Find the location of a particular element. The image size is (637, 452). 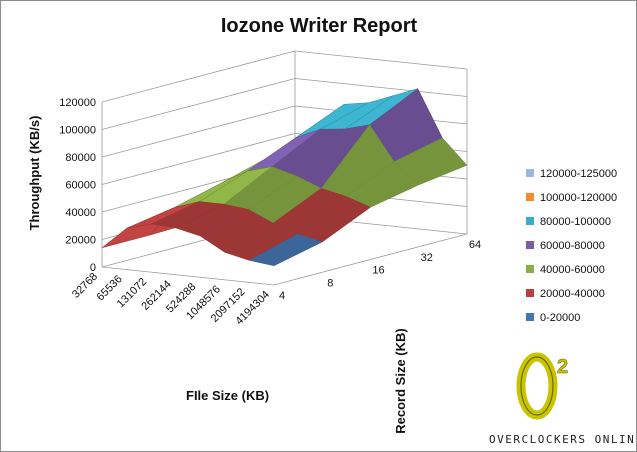

z-tick-label: 20000 is located at coordinates (80, 241).